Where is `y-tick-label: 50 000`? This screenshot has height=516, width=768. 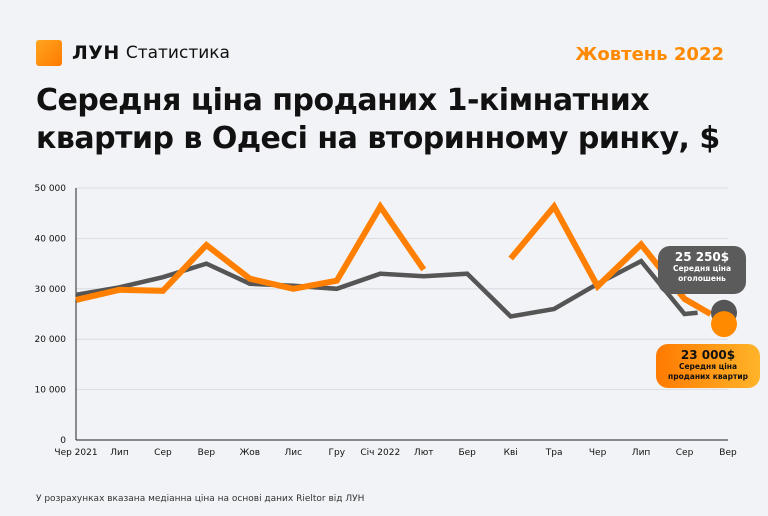
y-tick-label: 50 000 is located at coordinates (51, 189).